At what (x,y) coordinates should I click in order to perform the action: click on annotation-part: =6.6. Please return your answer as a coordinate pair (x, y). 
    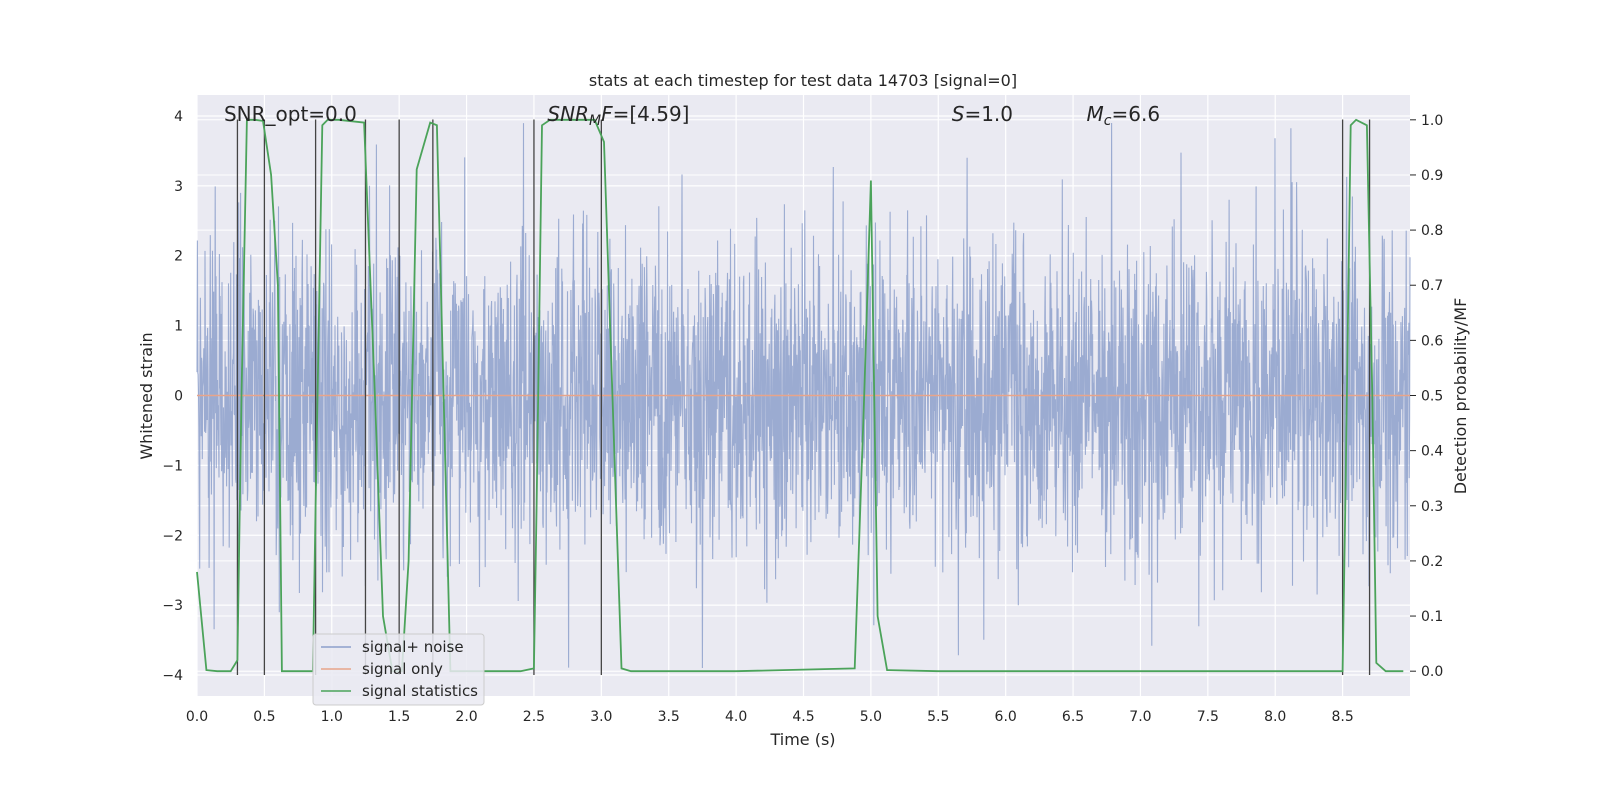
    Looking at the image, I should click on (1136, 114).